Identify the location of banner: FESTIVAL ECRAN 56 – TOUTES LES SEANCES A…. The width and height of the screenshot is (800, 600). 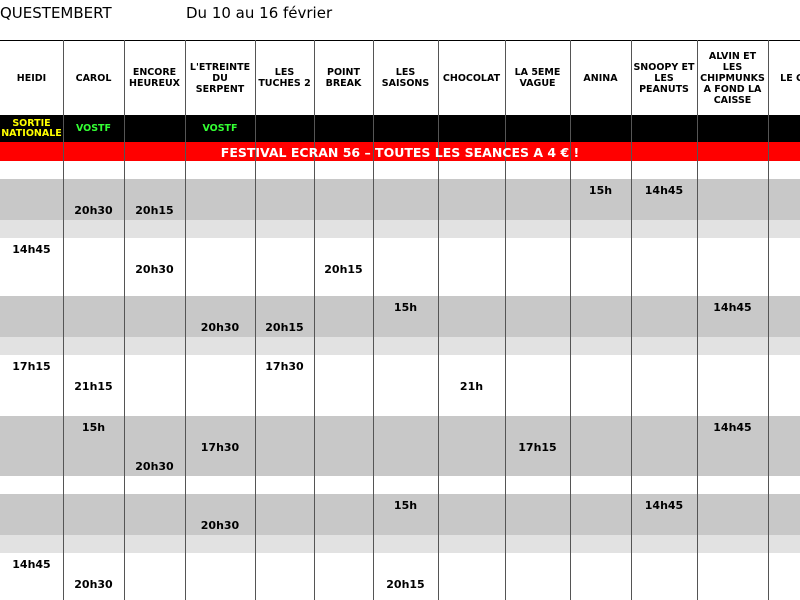
(400, 152).